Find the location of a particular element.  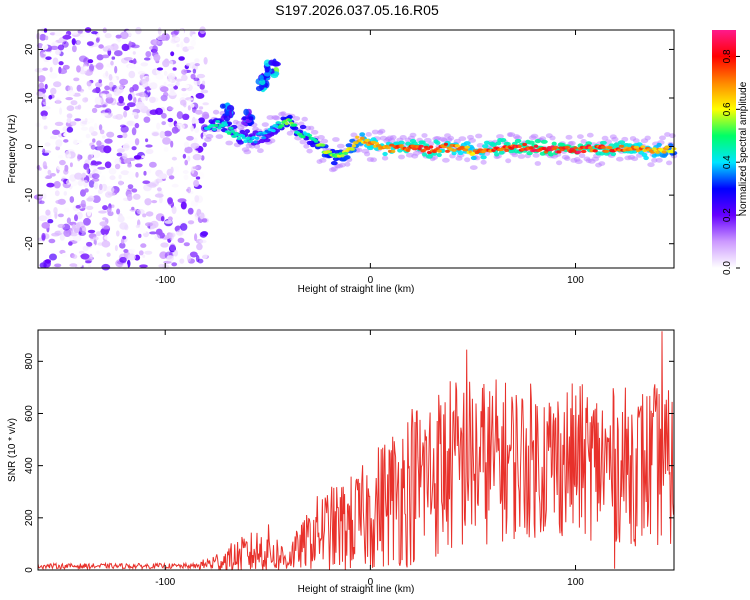

spectrogram-y-tick-label: 0 is located at coordinates (29, 146).